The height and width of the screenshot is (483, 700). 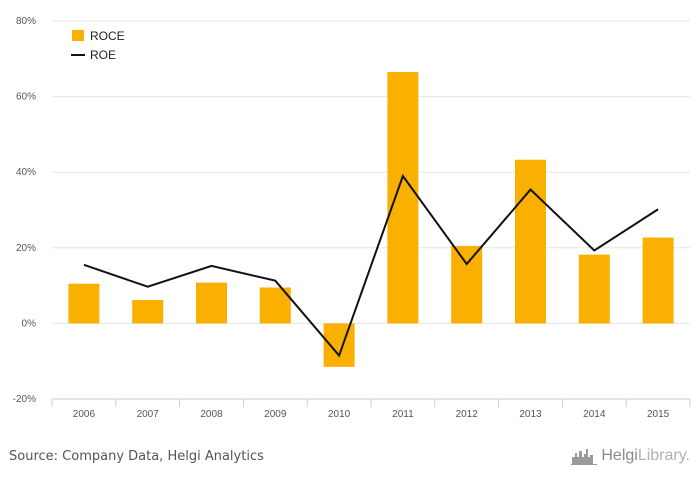 I want to click on source-note: Source: Company Data, Helgi Analytics, so click(x=136, y=456).